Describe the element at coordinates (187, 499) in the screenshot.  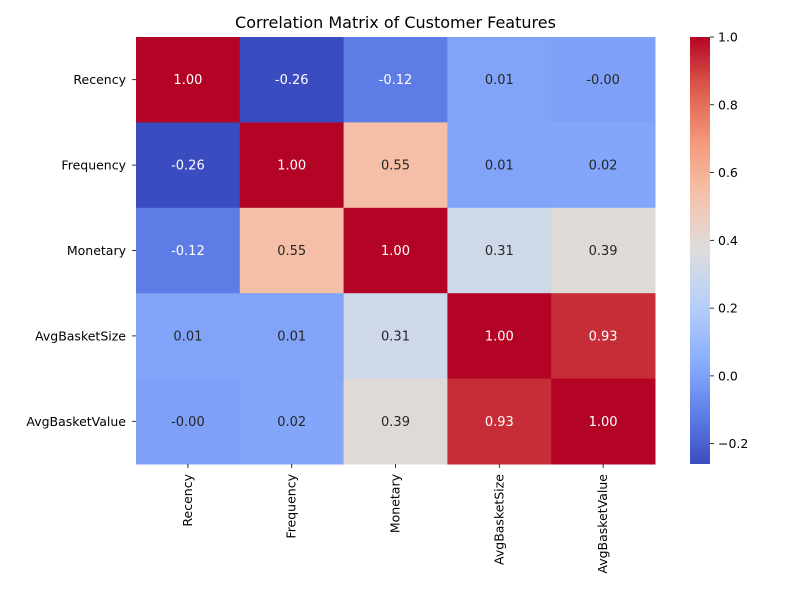
I see `x-tick-label: Recency` at that location.